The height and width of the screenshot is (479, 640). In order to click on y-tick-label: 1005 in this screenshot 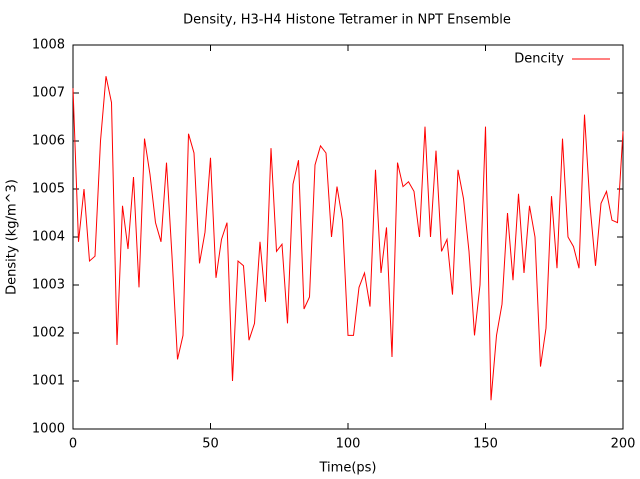, I will do `click(48, 189)`.